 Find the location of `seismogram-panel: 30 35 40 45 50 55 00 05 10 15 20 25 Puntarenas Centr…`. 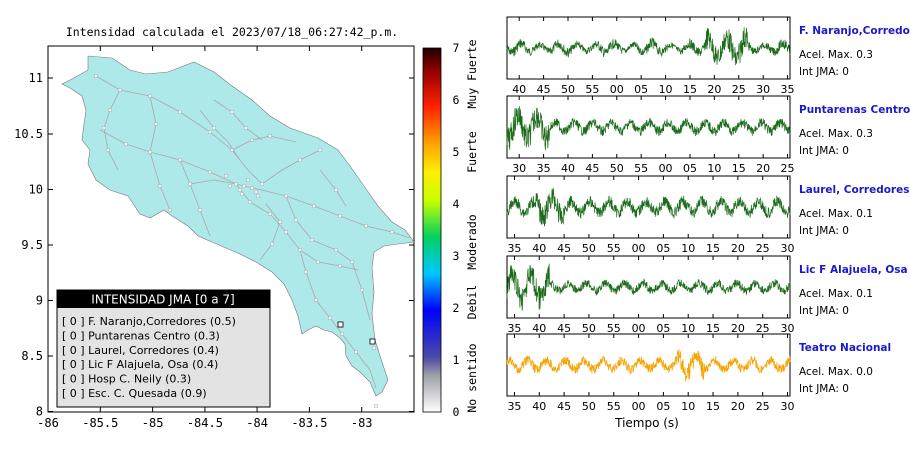

seismogram-panel: 30 35 40 45 50 55 00 05 10 15 20 25 Puntarenas Centr… is located at coordinates (708, 135).